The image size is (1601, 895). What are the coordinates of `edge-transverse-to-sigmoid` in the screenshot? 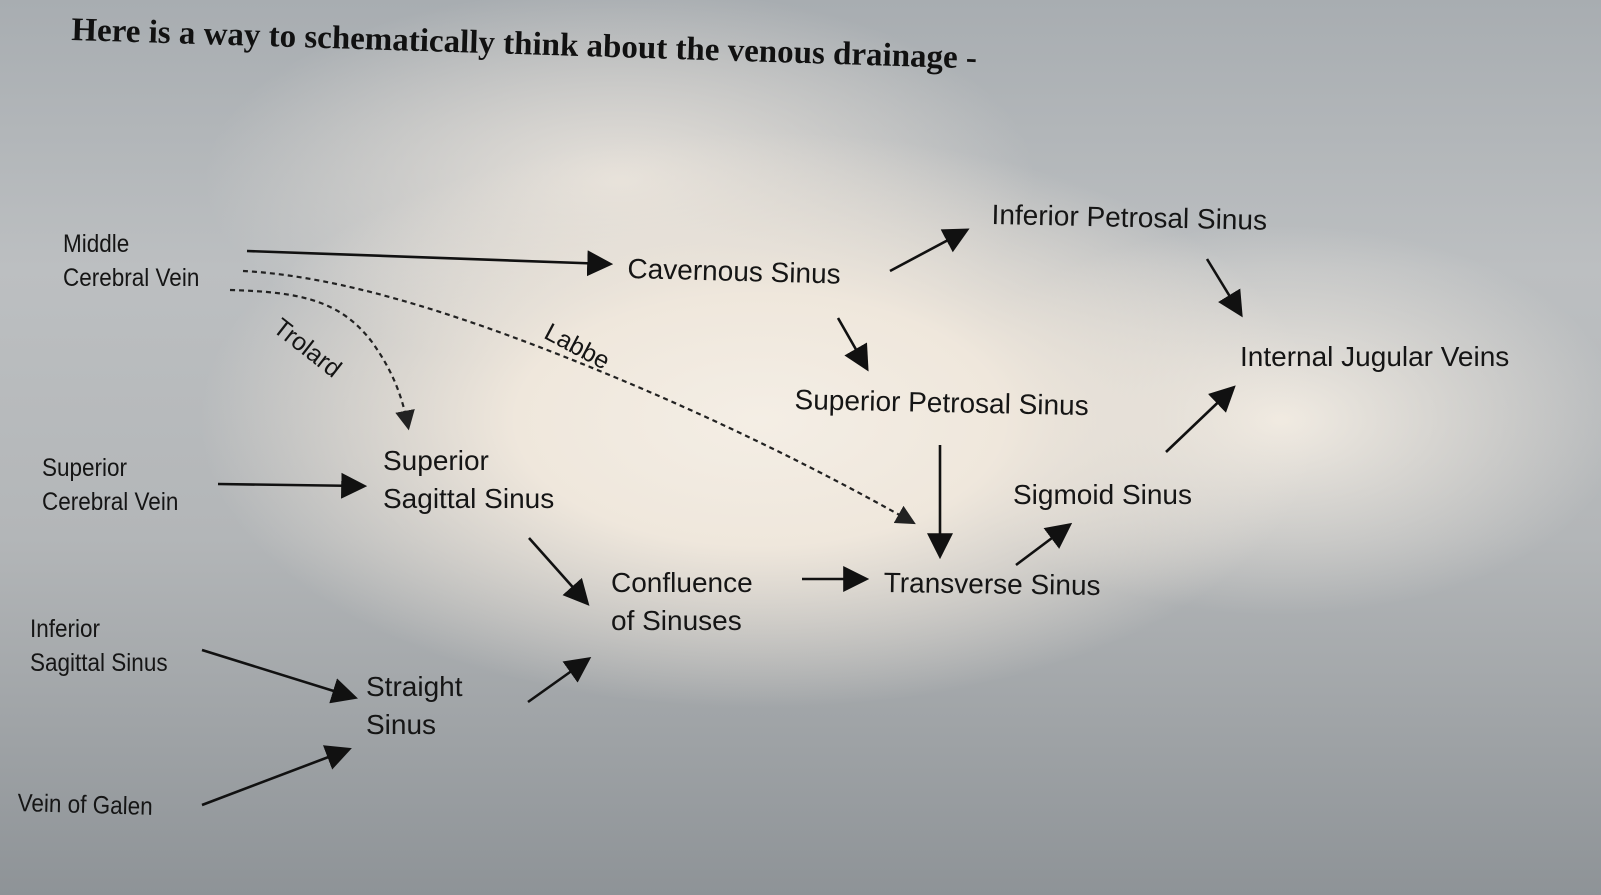 It's located at (1044, 544).